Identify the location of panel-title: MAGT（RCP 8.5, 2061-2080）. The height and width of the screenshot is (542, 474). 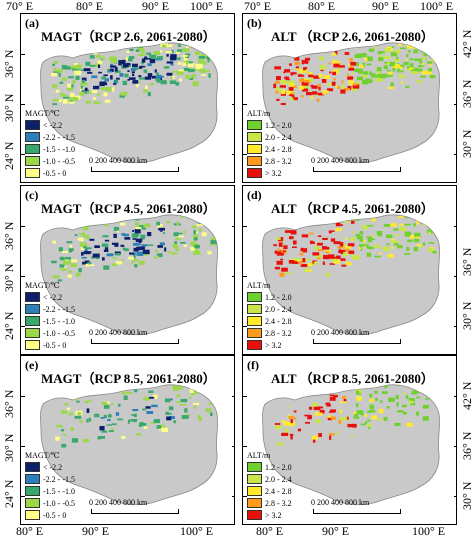
(128, 378).